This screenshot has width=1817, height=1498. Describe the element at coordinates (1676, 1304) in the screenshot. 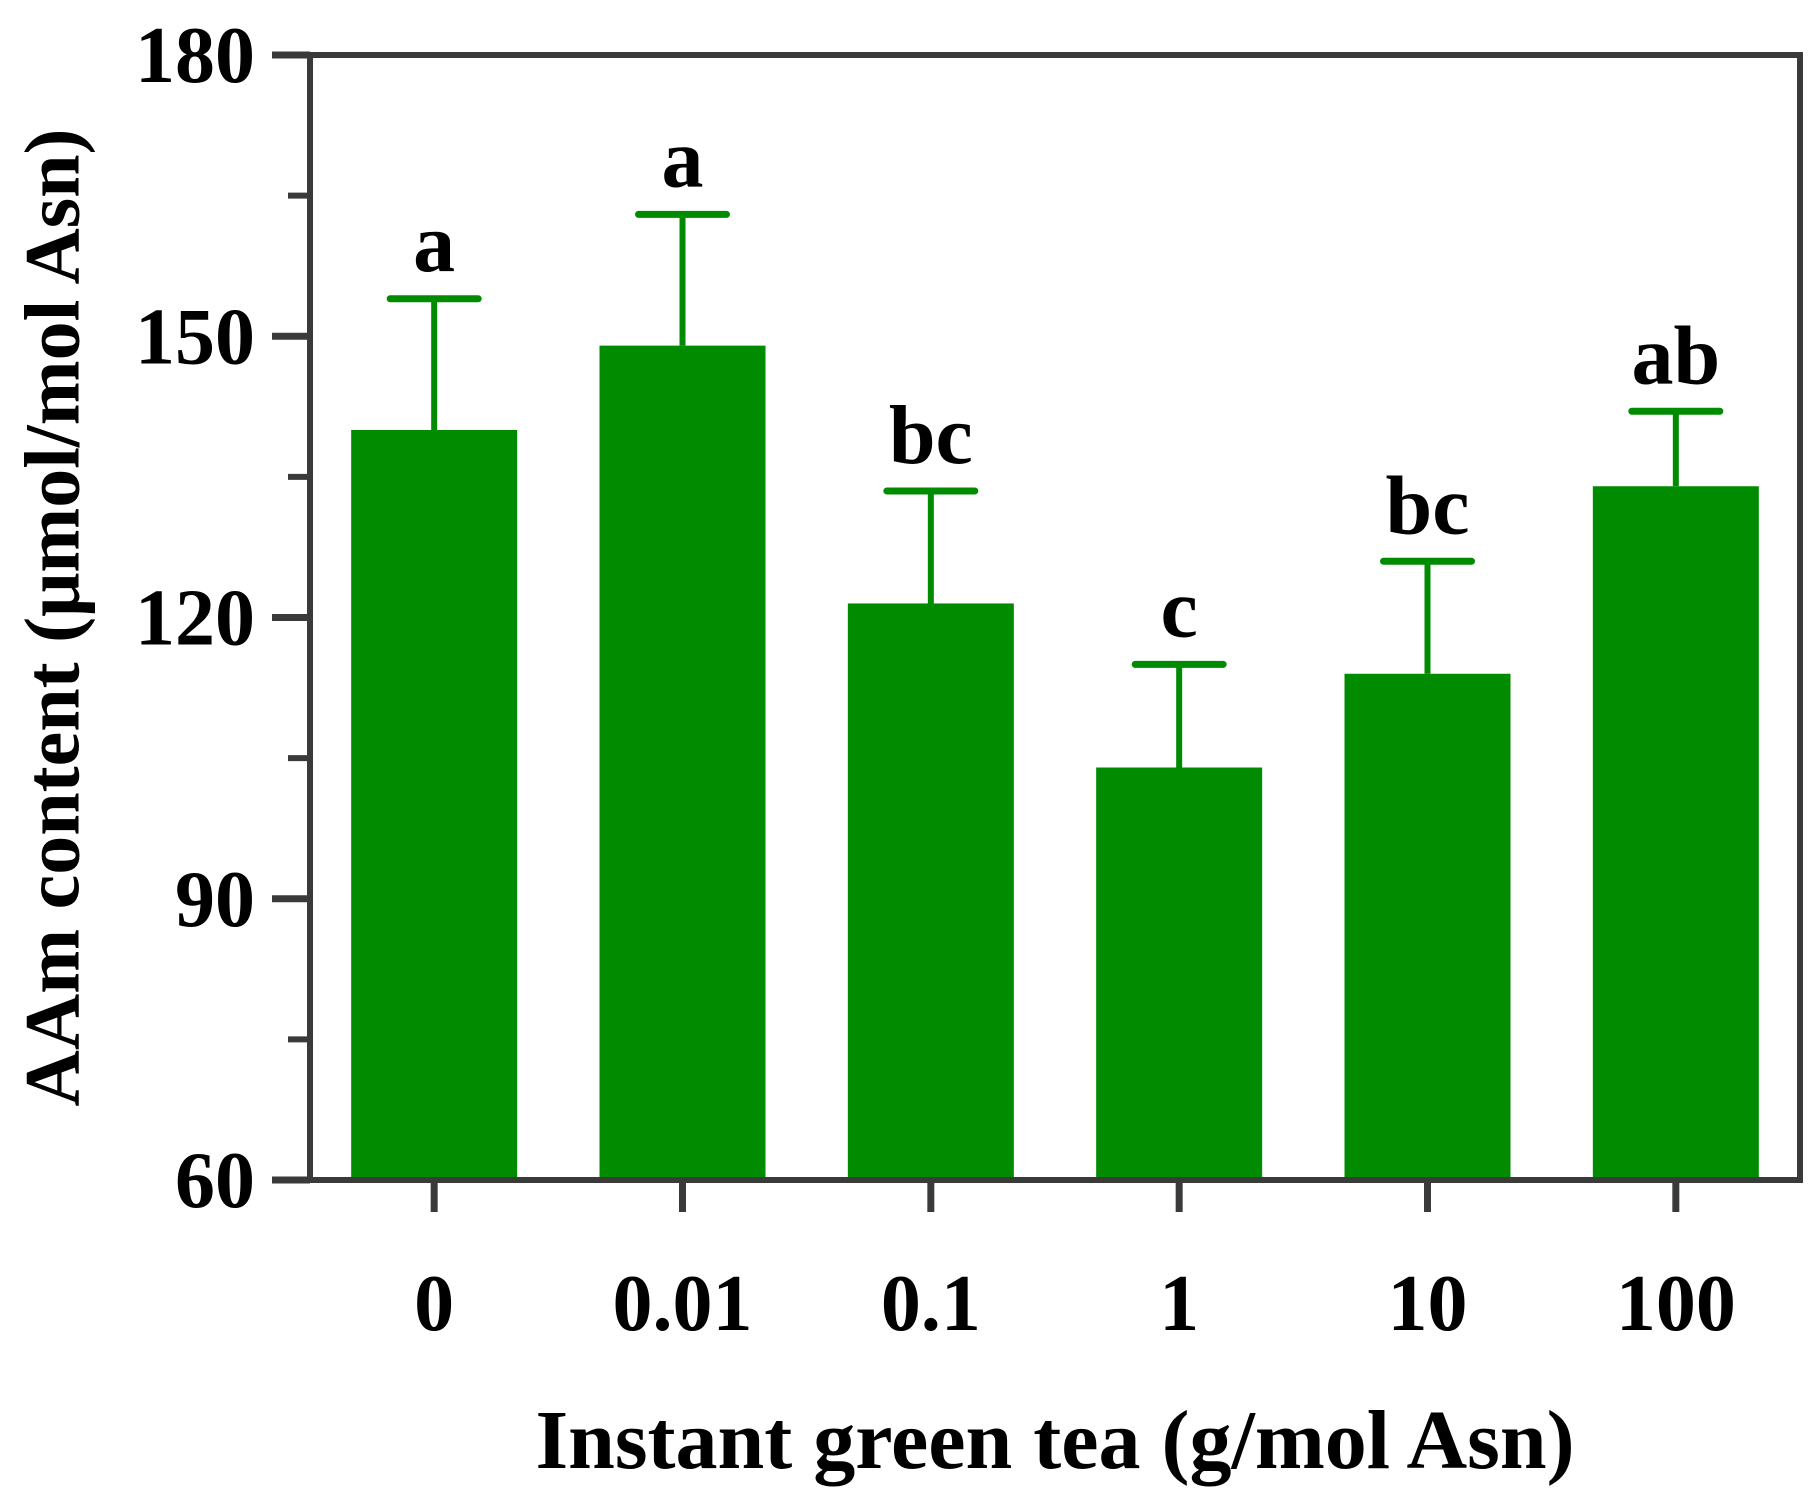

I see `x-tick-label-5: 100` at that location.